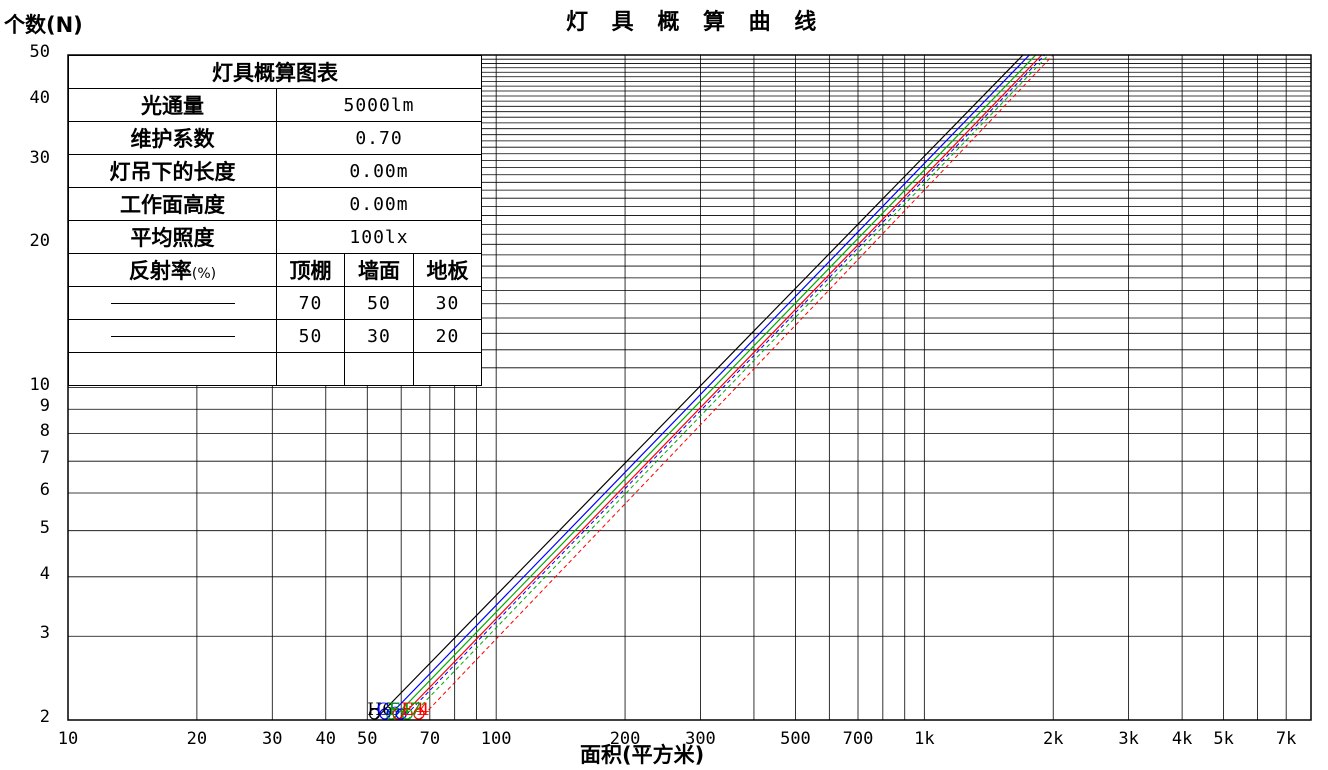  Describe the element at coordinates (44, 527) in the screenshot. I see `y-tick-label: 5` at that location.